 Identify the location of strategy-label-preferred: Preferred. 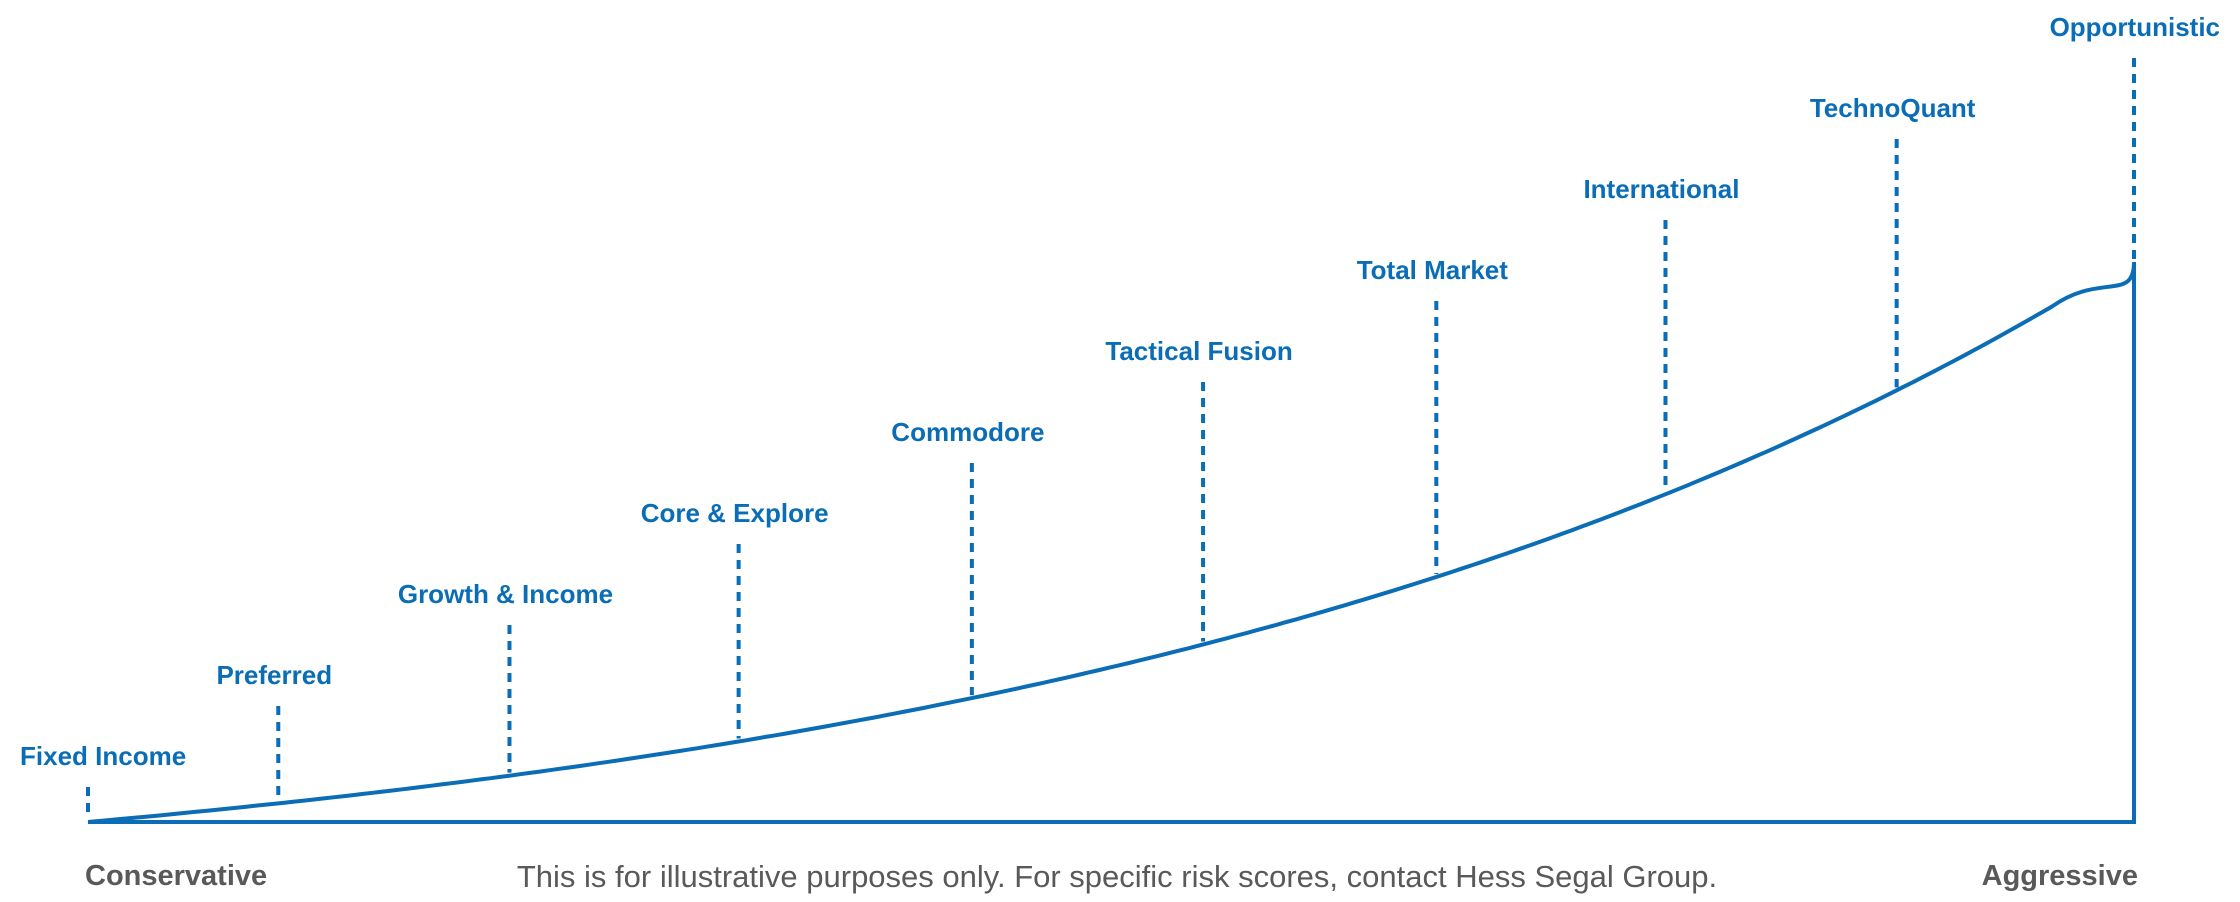
(274, 675).